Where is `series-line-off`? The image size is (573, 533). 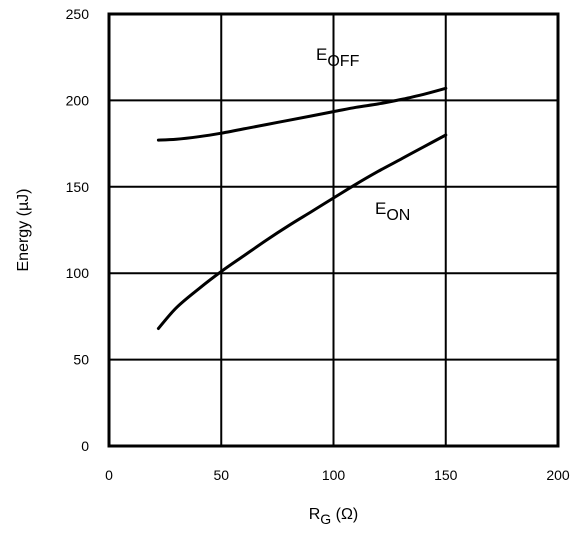 series-line-off is located at coordinates (302, 114).